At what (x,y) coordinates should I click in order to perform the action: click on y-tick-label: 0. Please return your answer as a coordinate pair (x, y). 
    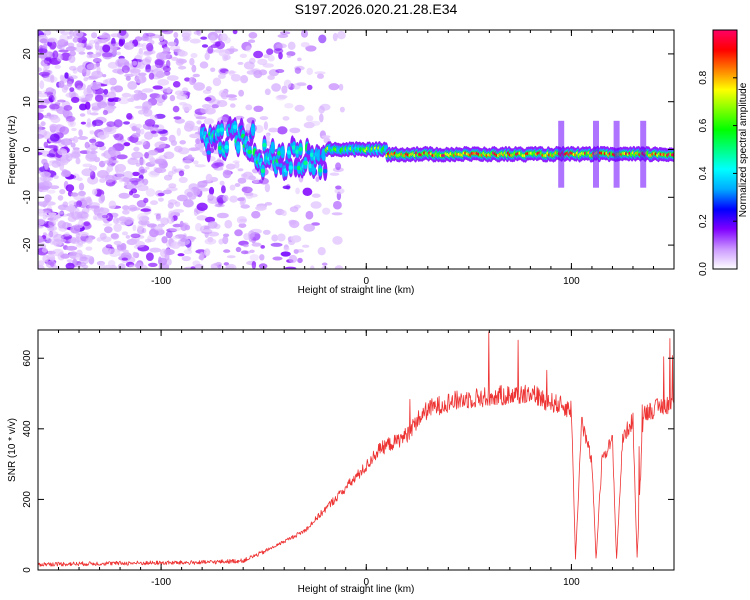
    Looking at the image, I should click on (27, 570).